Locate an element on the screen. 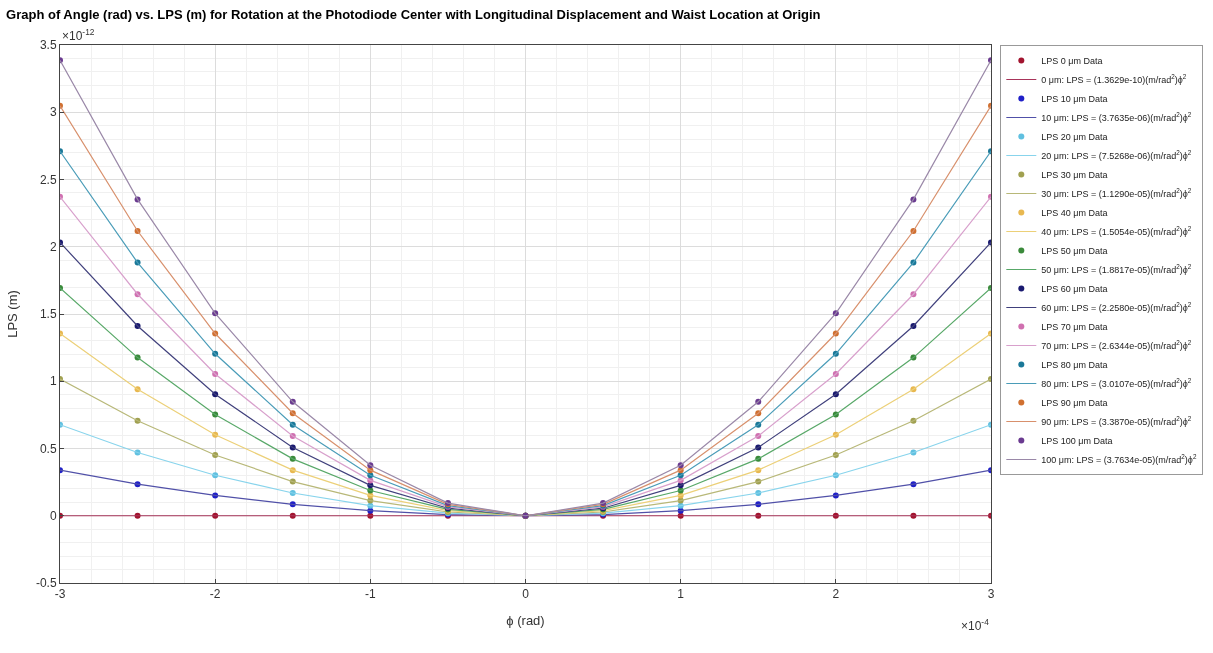 The image size is (1213, 653). legend-label: LPS 10 μm Data is located at coordinates (1074, 99).